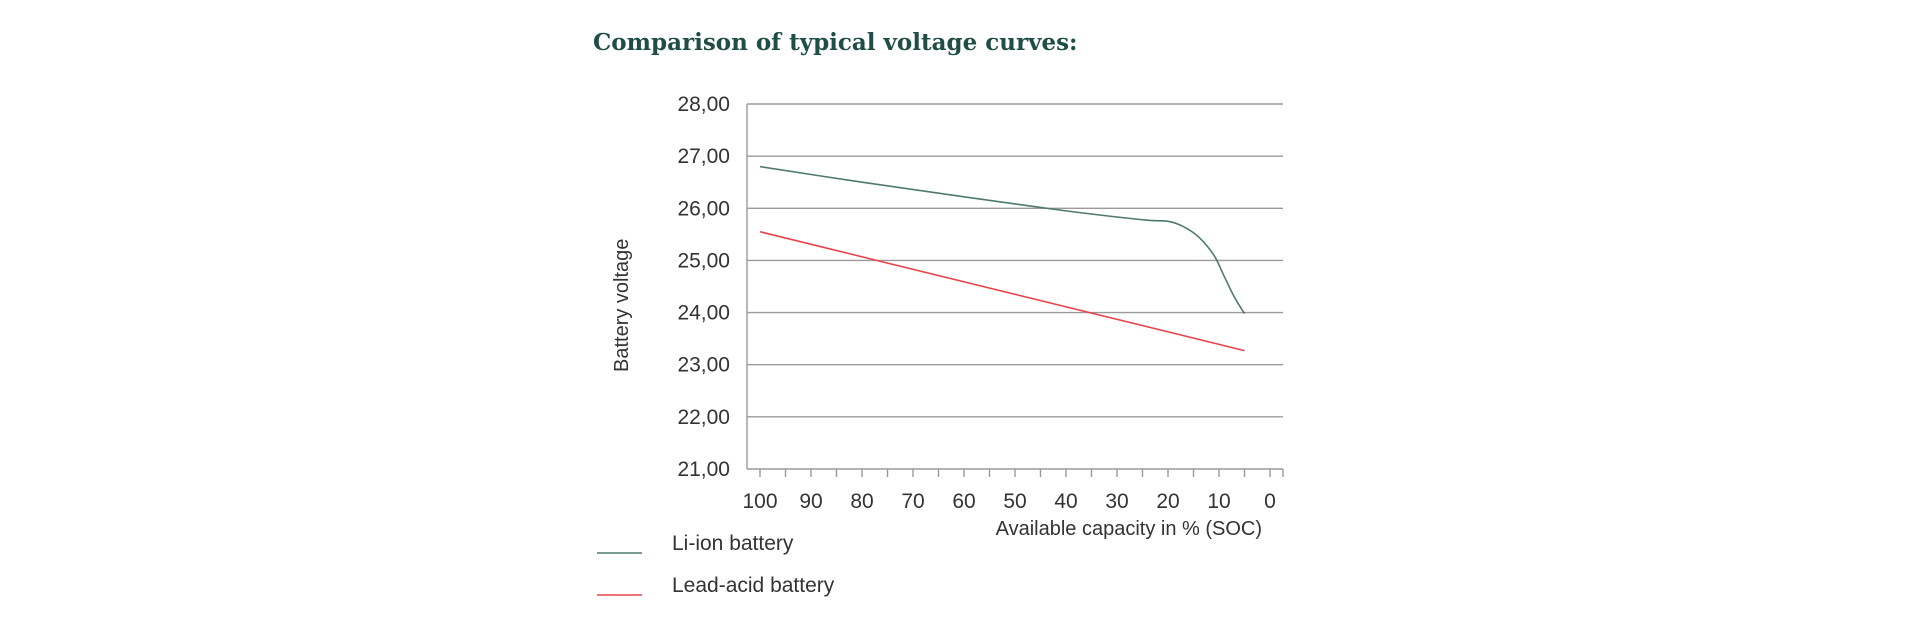 The height and width of the screenshot is (640, 1920). I want to click on y-tick-label: 28,00, so click(703, 104).